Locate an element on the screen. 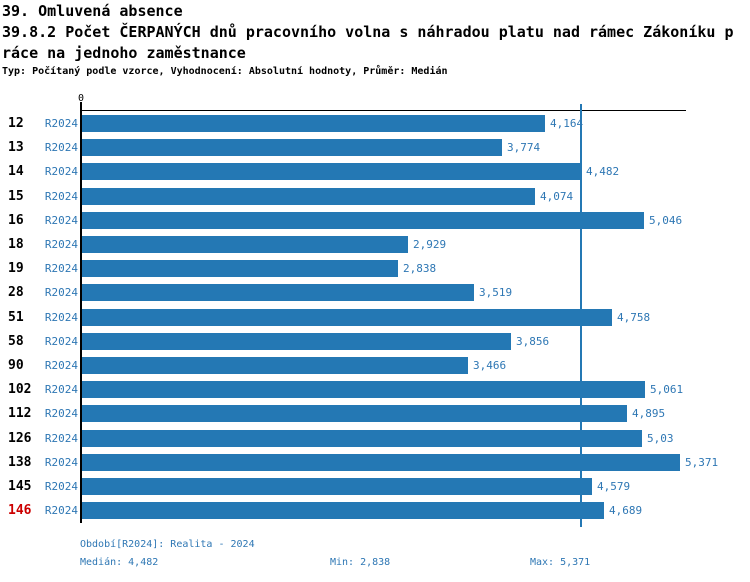  chart-row: 146 R2024 4,689 is located at coordinates (375, 510).